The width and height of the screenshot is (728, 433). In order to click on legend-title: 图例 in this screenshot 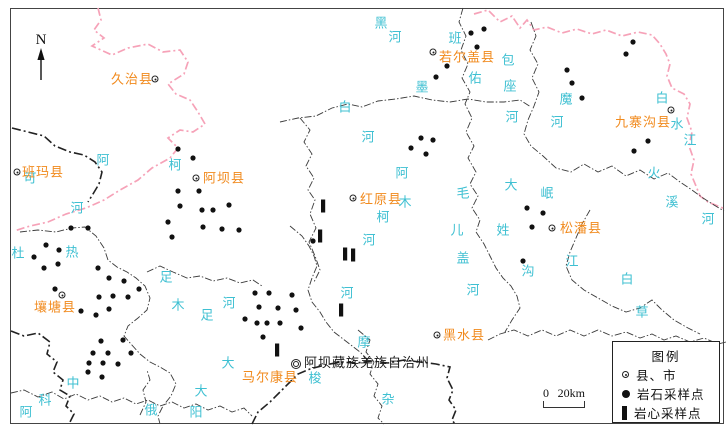, I will do `click(666, 357)`.